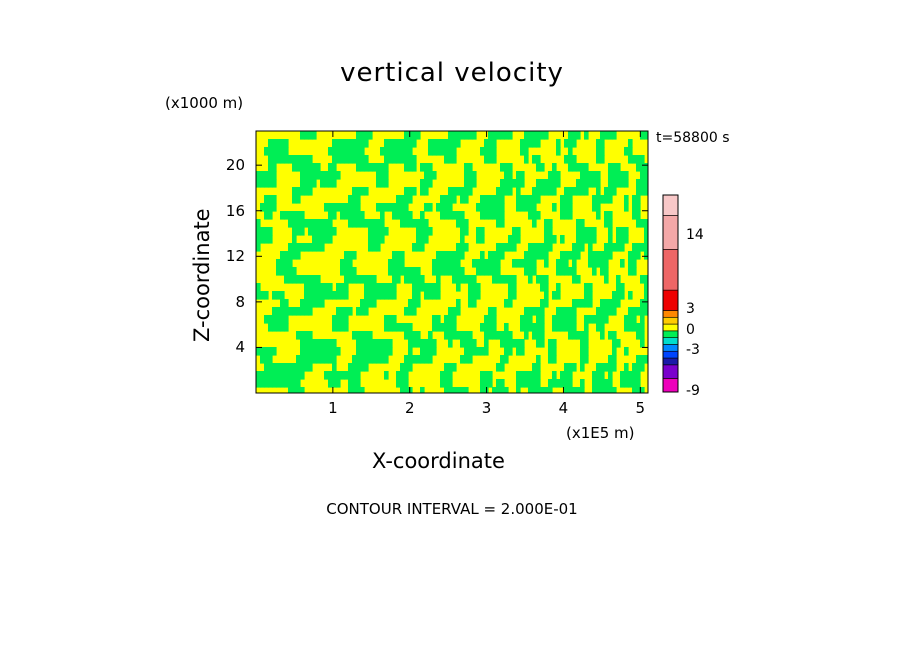  Describe the element at coordinates (204, 103) in the screenshot. I see `z-units-label: (x1000 m)` at that location.